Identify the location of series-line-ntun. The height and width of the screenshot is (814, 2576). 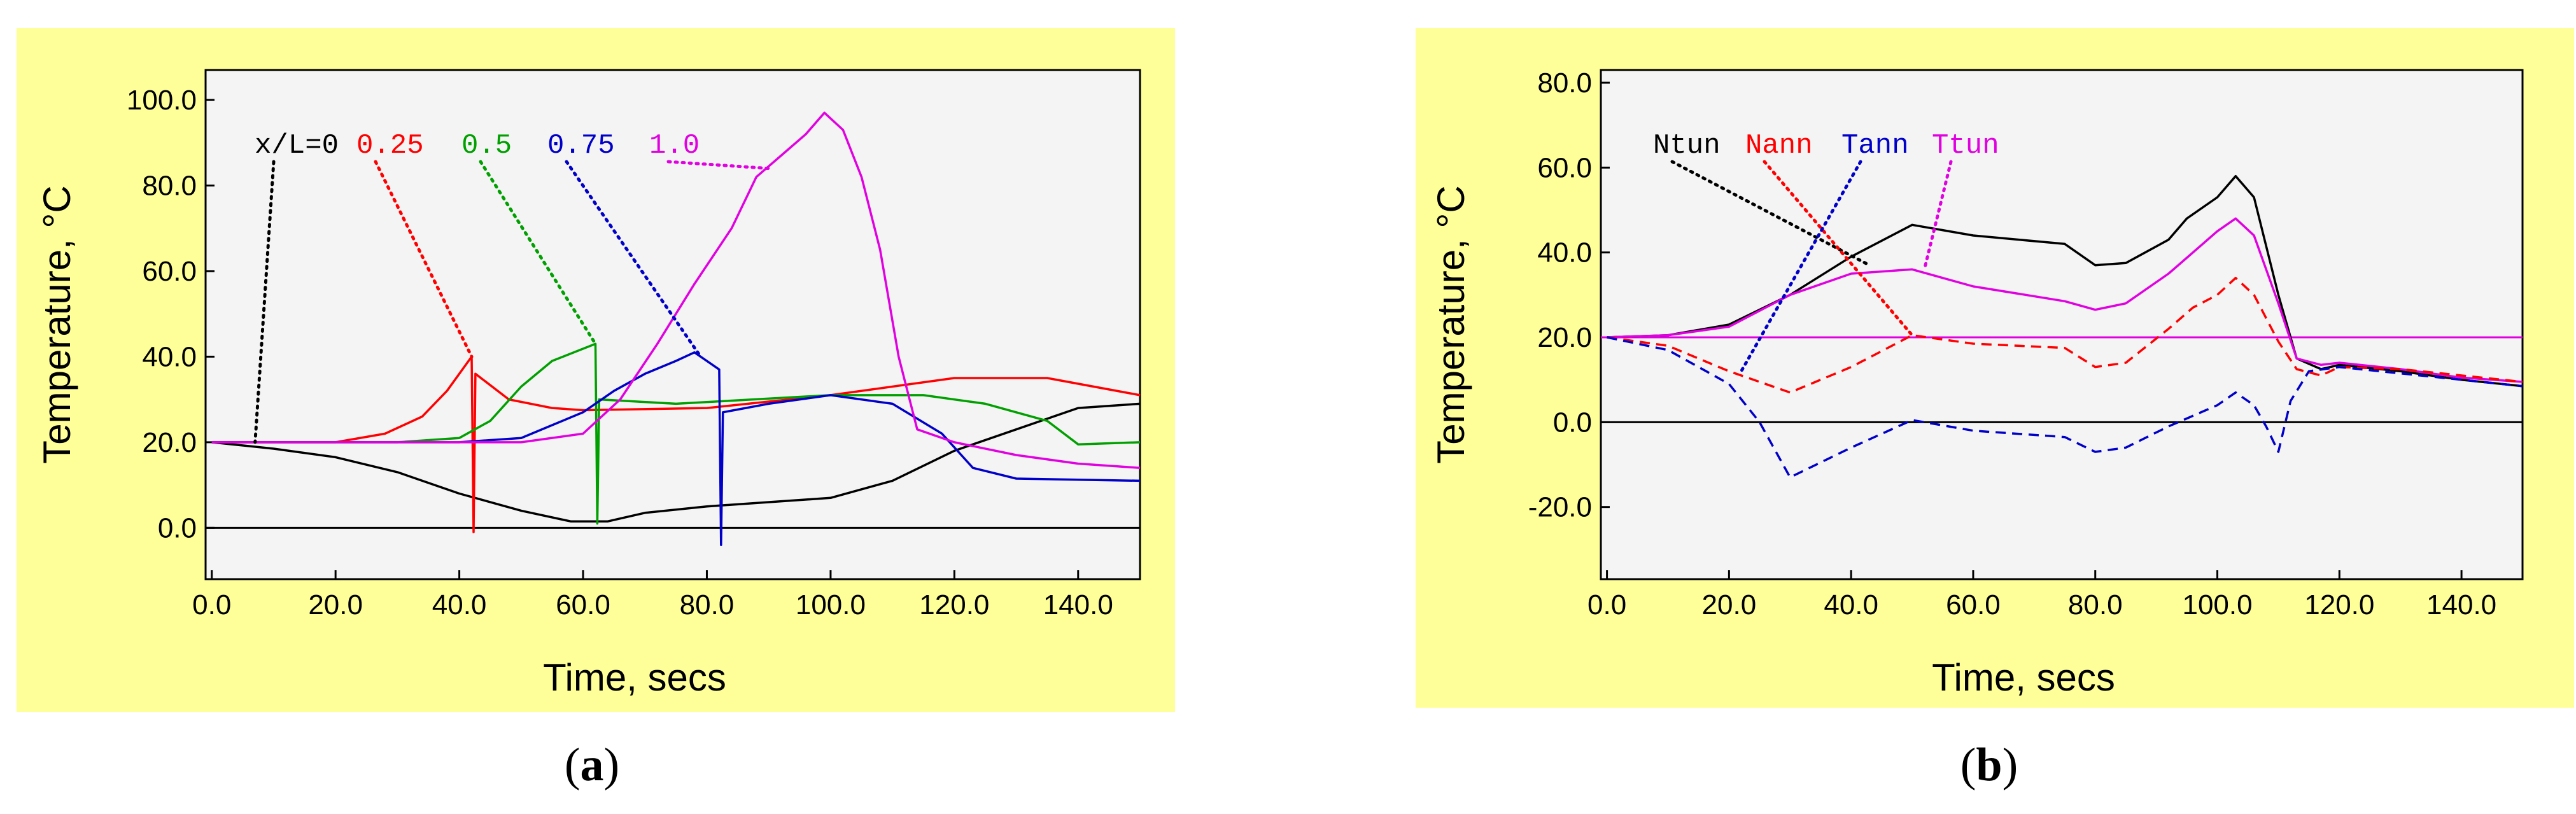
(2065, 281).